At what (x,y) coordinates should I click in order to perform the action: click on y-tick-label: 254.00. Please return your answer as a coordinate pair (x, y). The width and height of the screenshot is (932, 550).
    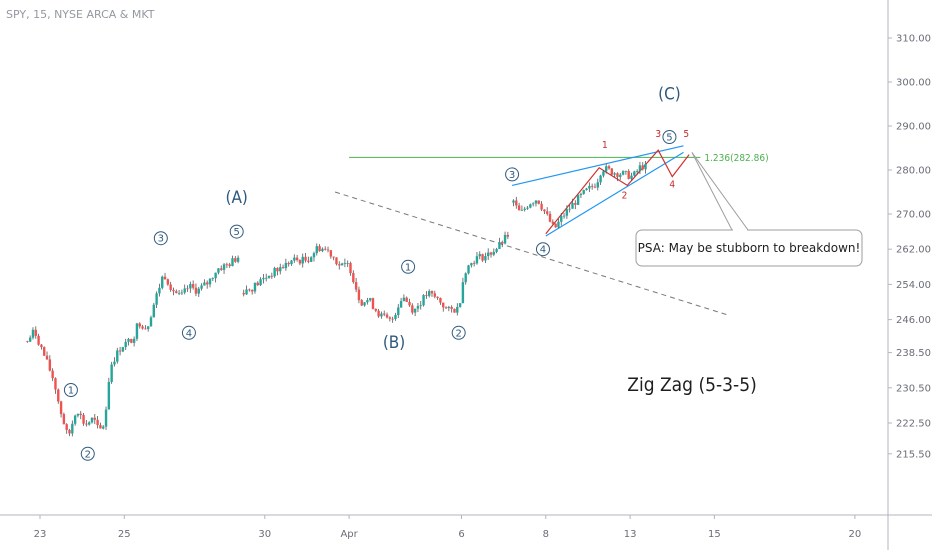
    Looking at the image, I should click on (913, 285).